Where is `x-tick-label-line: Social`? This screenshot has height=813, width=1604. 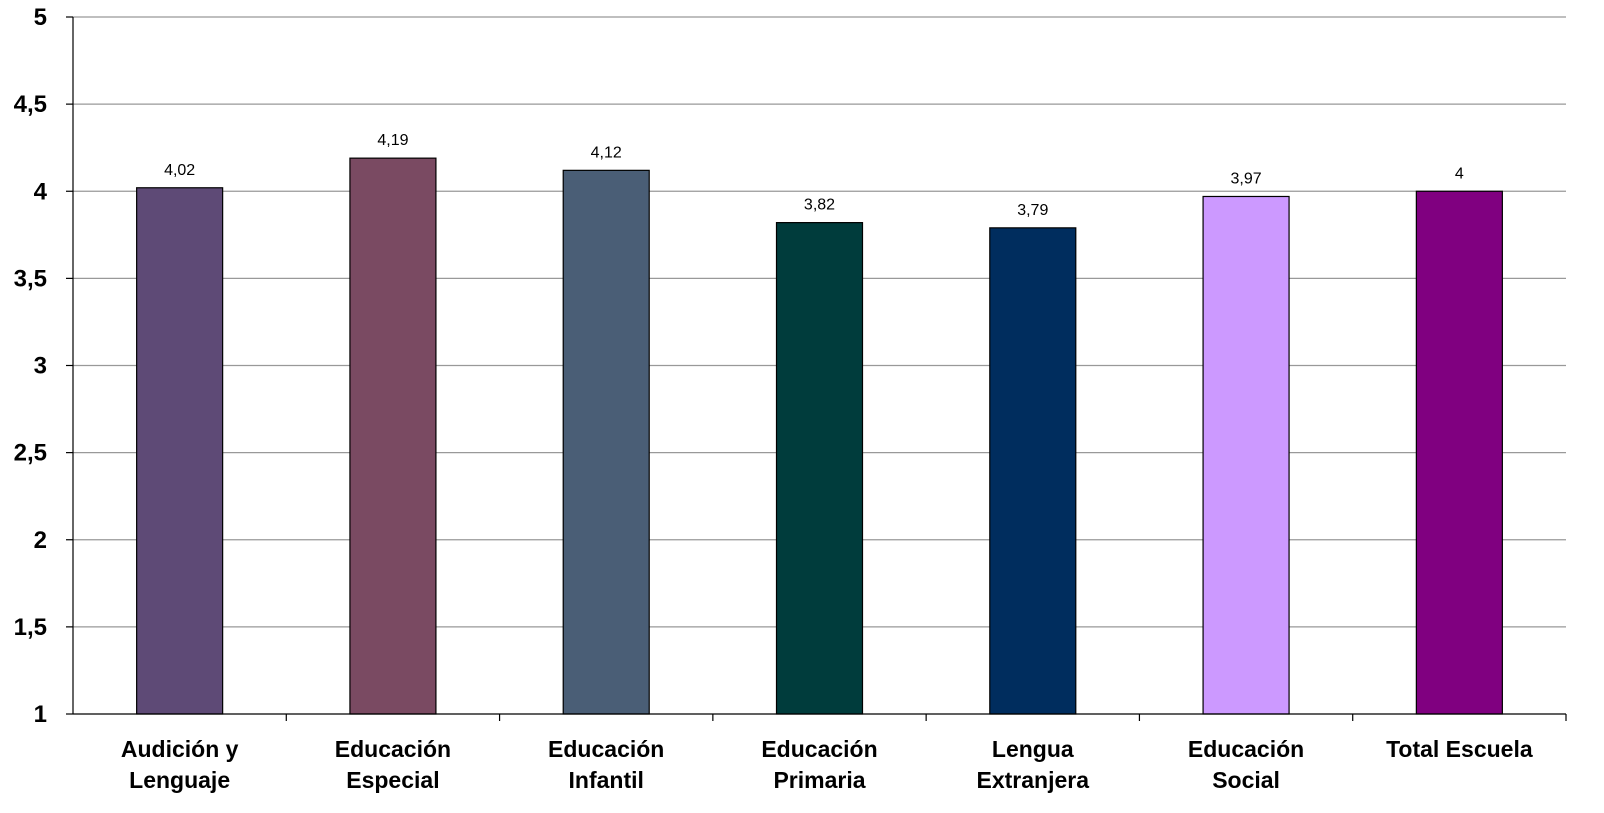
x-tick-label-line: Social is located at coordinates (1246, 780).